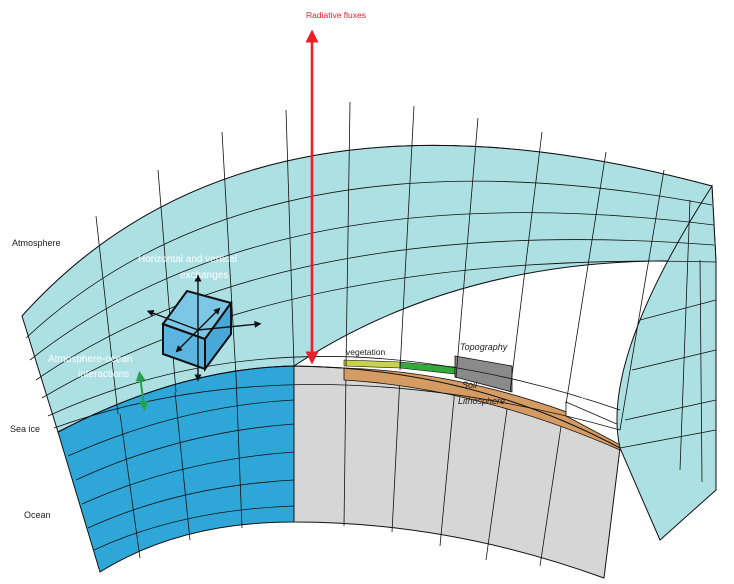 This screenshot has height=584, width=734. I want to click on side-wall-grid-lines, so click(668, 341).